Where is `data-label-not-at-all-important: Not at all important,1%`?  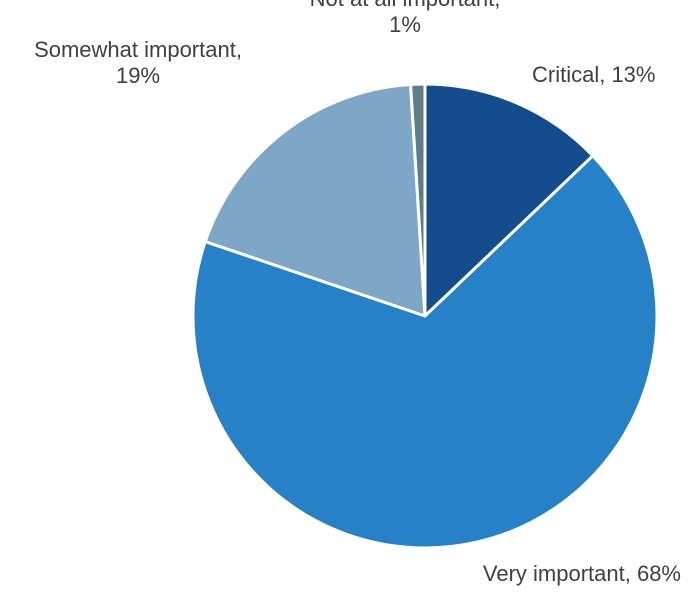
data-label-not-at-all-important: Not at all important,1% is located at coordinates (405, 18).